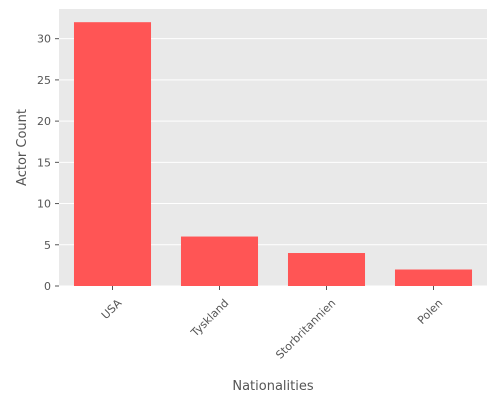  Describe the element at coordinates (47, 245) in the screenshot. I see `y-tick-label: 5` at that location.